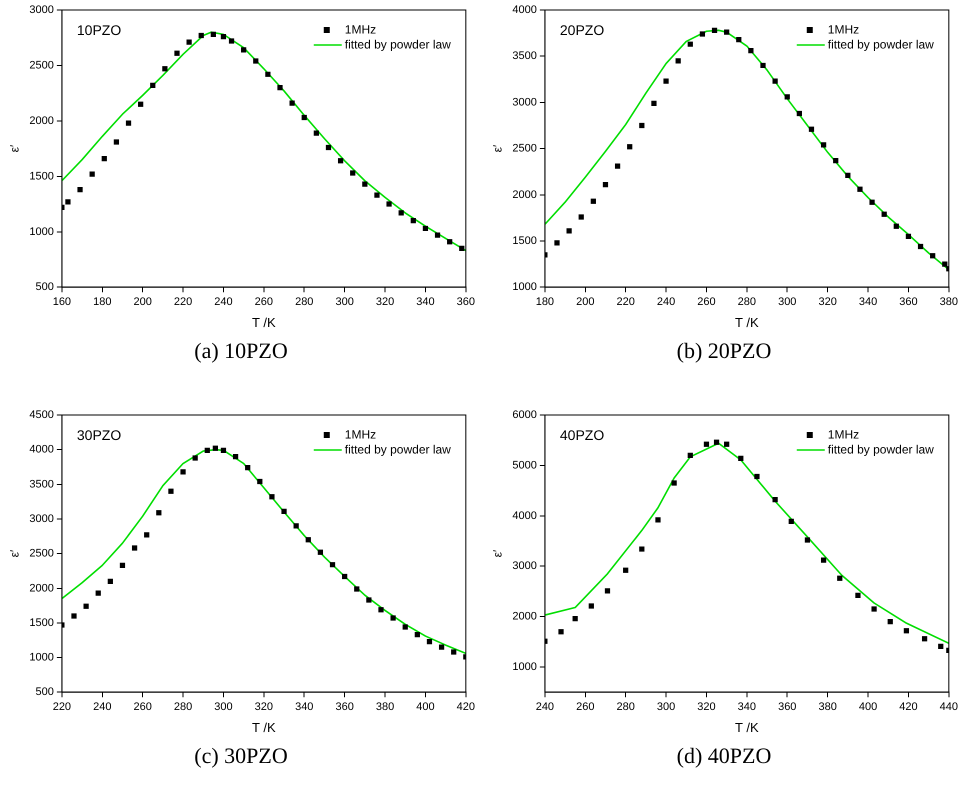 The height and width of the screenshot is (811, 965). Describe the element at coordinates (827, 706) in the screenshot. I see `x-tick-label: 380` at that location.